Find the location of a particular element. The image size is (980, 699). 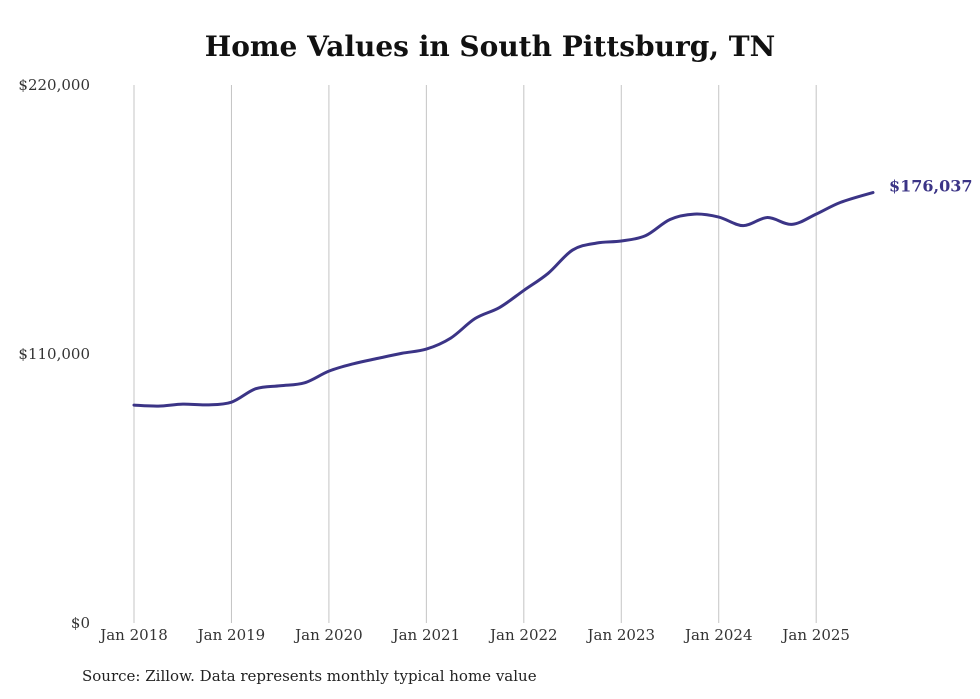

chart-title: Home Values in South Pittsburg, TN is located at coordinates (490, 46).